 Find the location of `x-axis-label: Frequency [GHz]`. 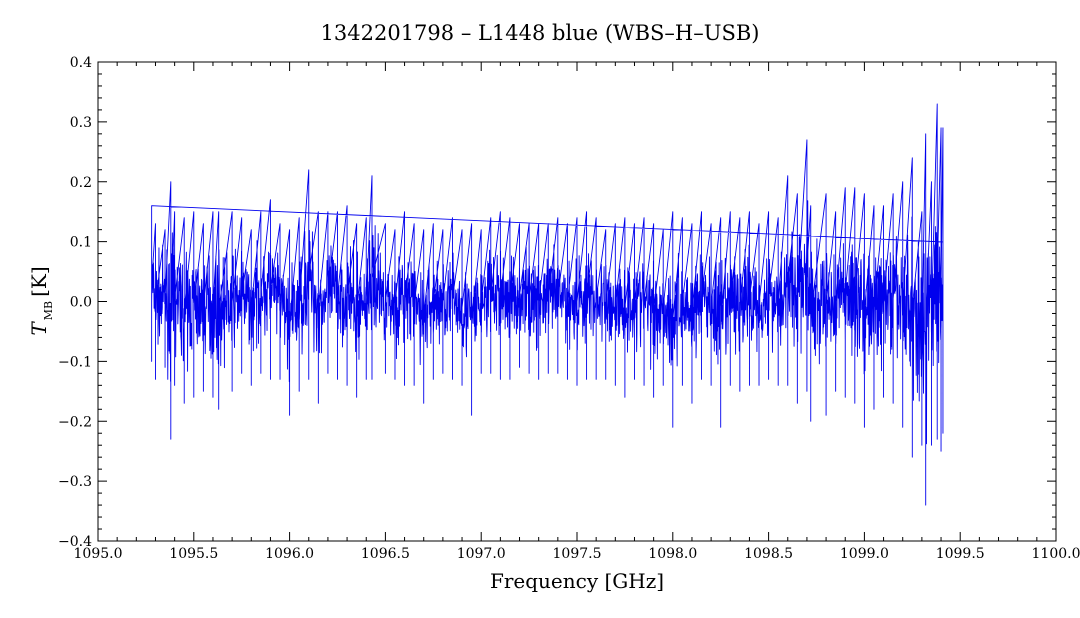

x-axis-label: Frequency [GHz] is located at coordinates (577, 581).